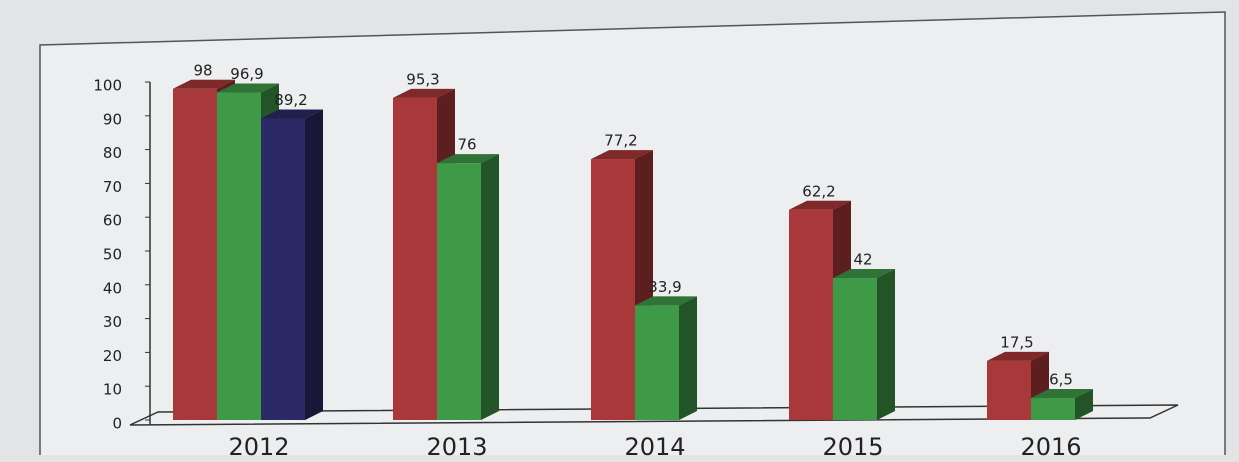 The image size is (1239, 462). What do you see at coordinates (112, 390) in the screenshot?
I see `y-tick-label: 10` at bounding box center [112, 390].